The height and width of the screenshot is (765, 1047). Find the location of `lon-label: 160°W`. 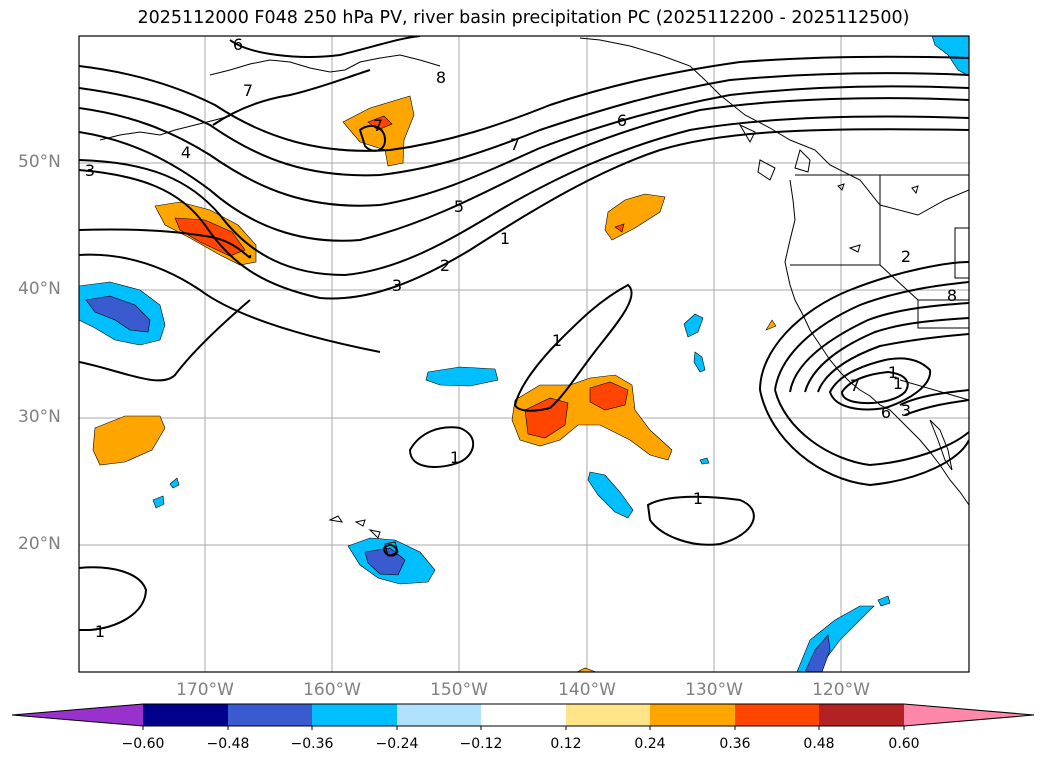

lon-label: 160°W is located at coordinates (332, 690).